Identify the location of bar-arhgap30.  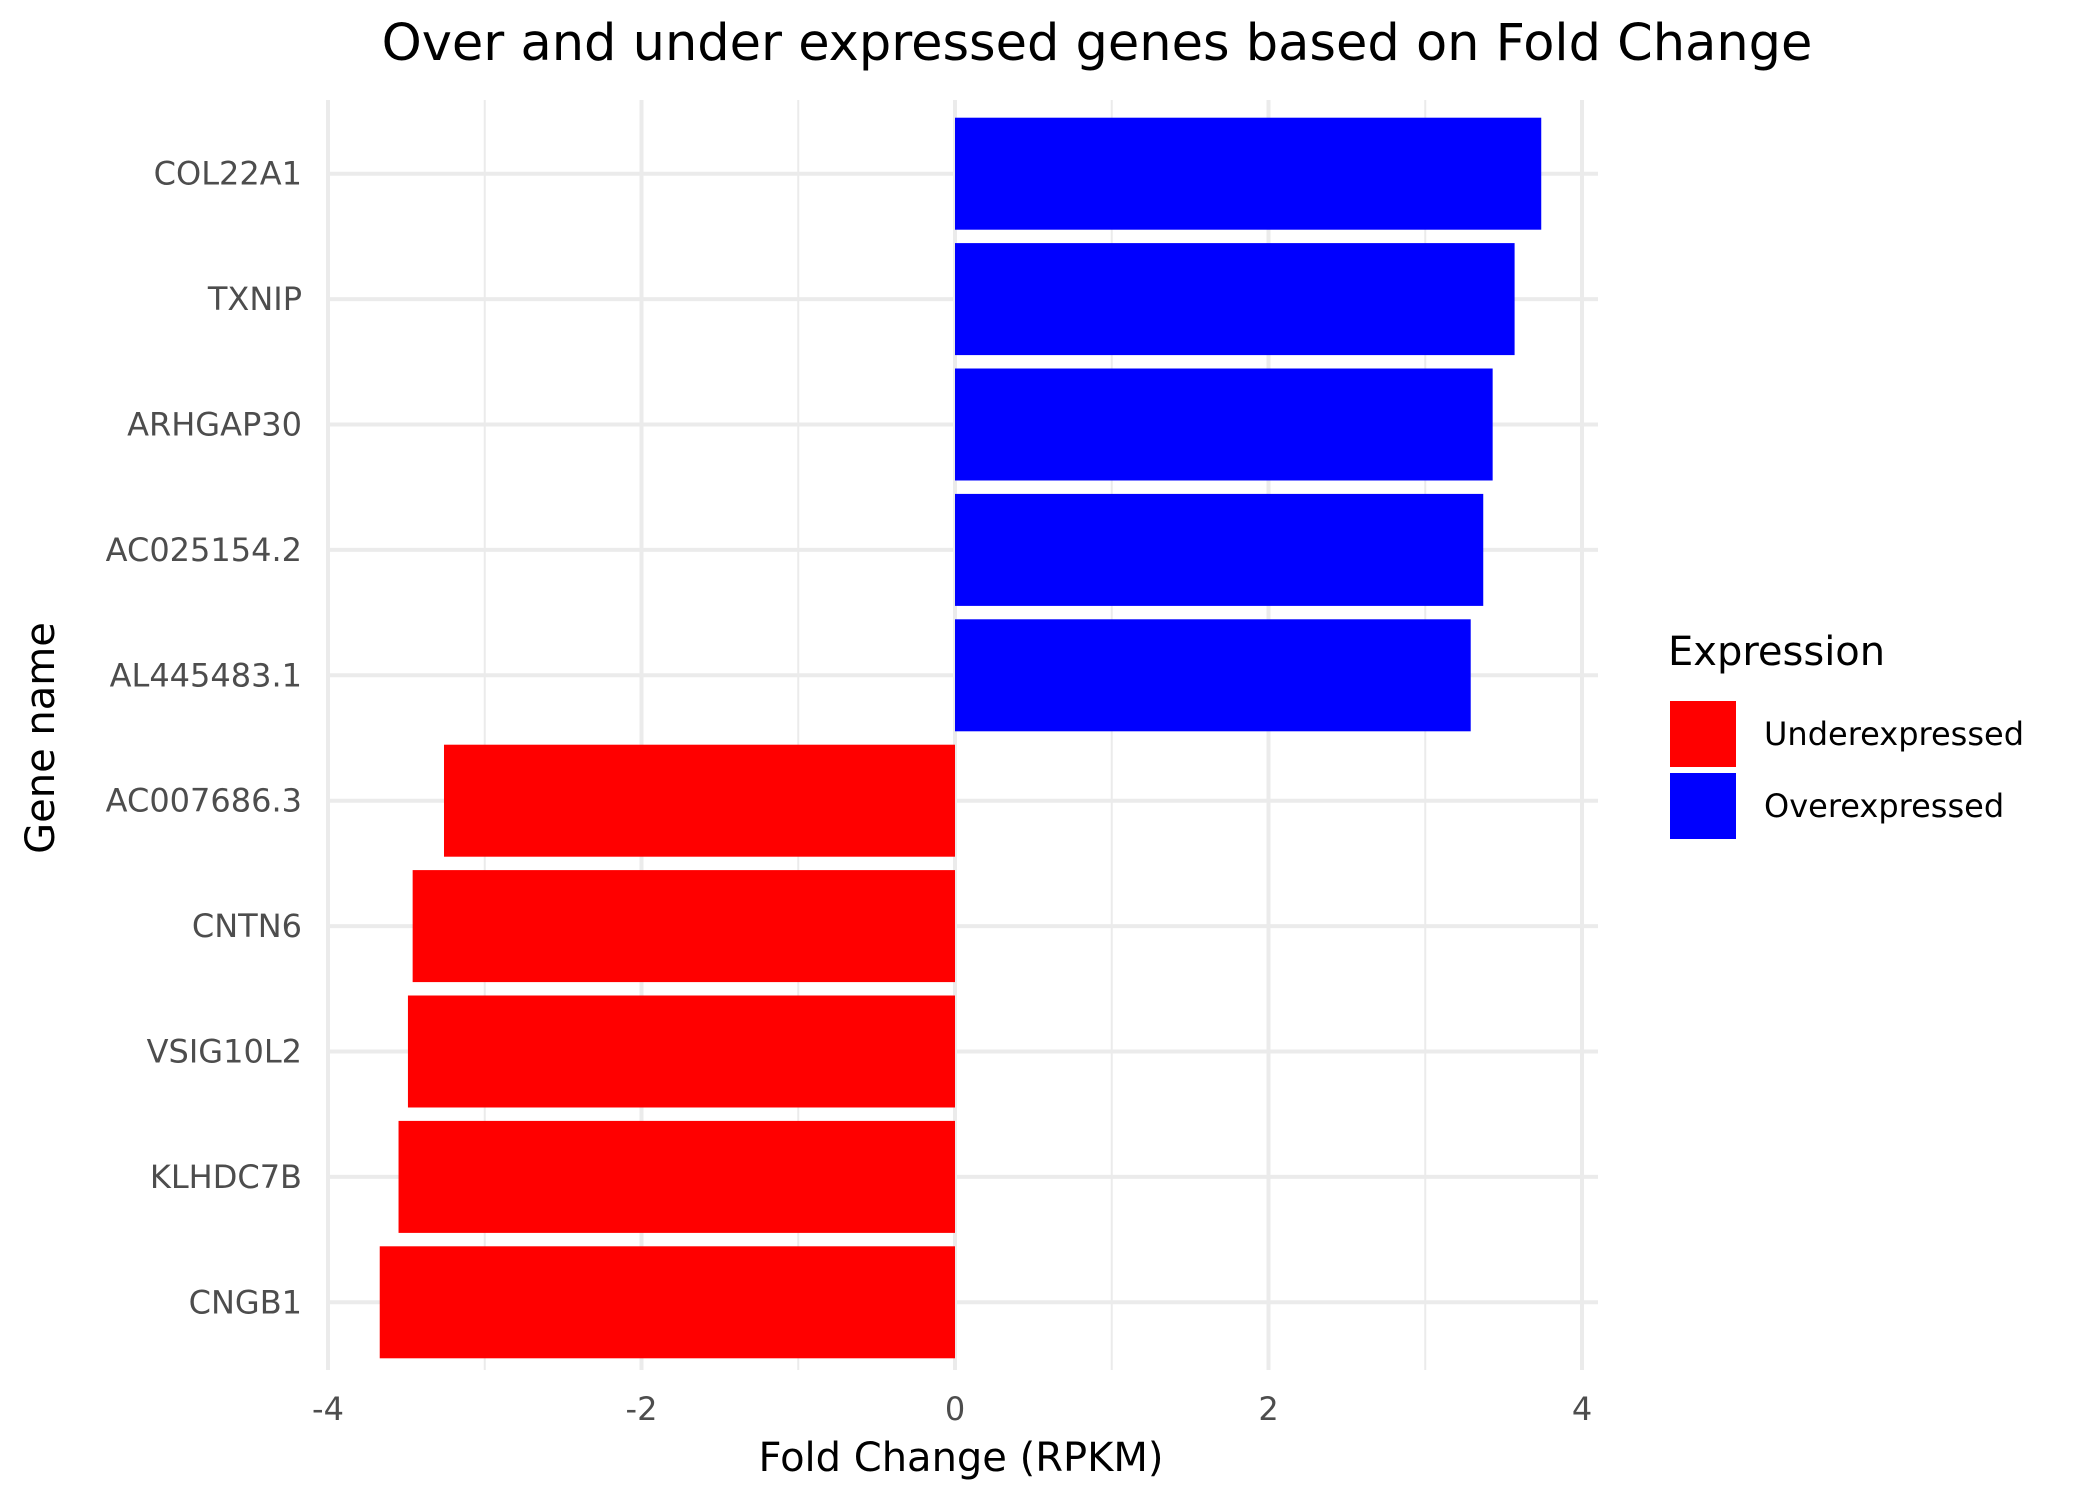
(1224, 424).